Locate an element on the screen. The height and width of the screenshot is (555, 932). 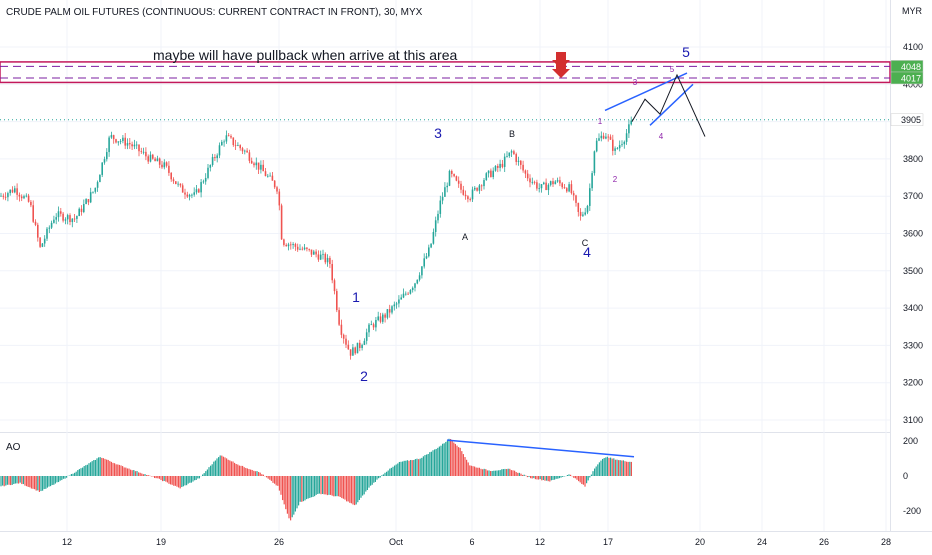
wave-label: 3 is located at coordinates (635, 82).